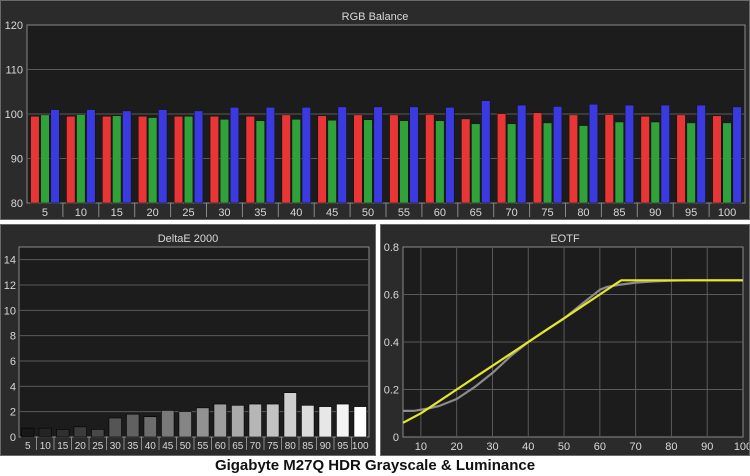  I want to click on rgb-x-tick-label: 90, so click(655, 213).